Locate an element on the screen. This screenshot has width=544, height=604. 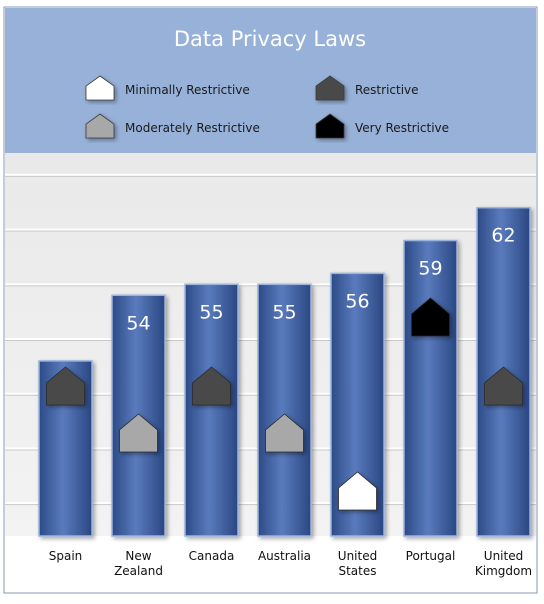
bar-group: 62 is located at coordinates (503, 371).